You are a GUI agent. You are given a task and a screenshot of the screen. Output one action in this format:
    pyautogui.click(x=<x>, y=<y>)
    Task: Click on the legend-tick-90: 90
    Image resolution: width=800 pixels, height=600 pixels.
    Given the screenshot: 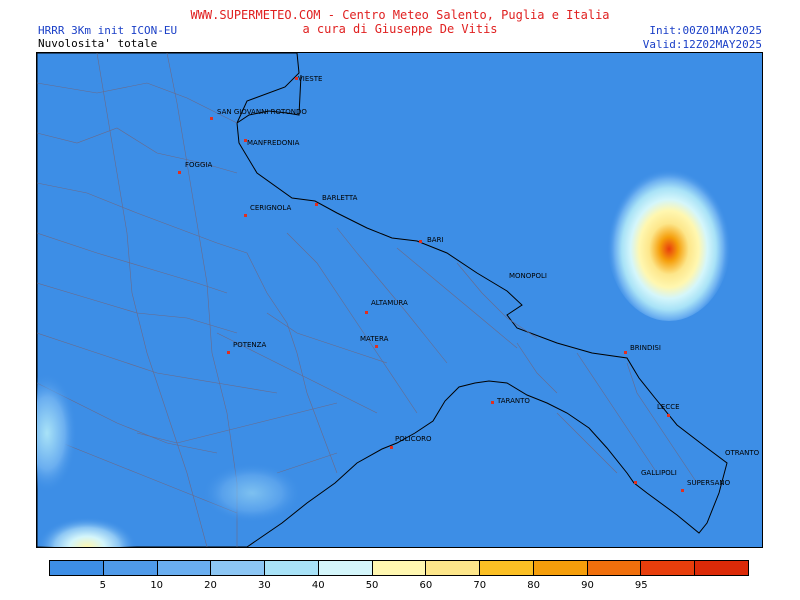 What is the action you would take?
    pyautogui.click(x=587, y=585)
    